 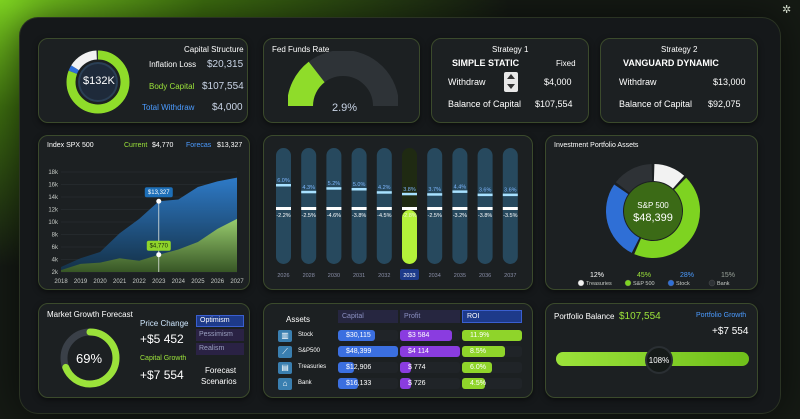 What do you see at coordinates (634, 178) in the screenshot?
I see `pie-slice-bank` at bounding box center [634, 178].